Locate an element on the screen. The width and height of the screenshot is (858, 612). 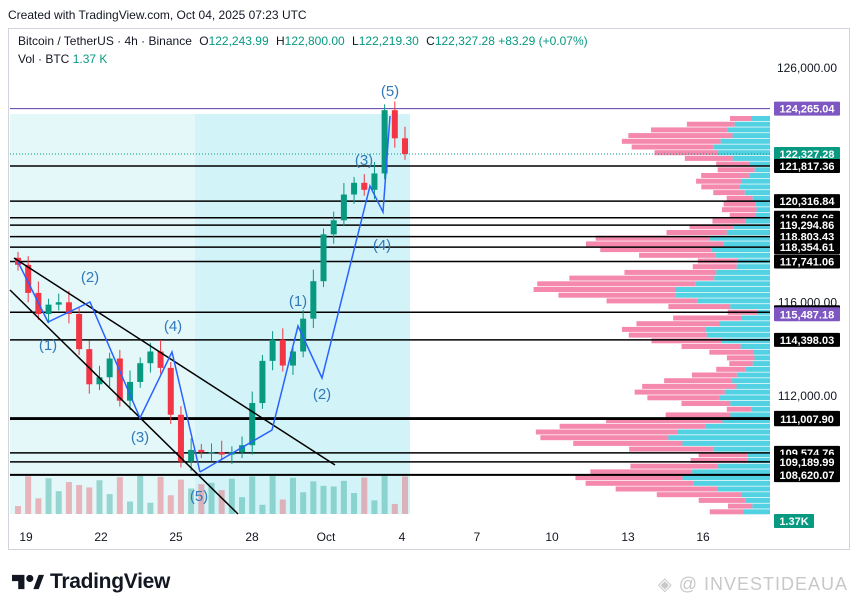
price-label: 1.37K is located at coordinates (793, 522).